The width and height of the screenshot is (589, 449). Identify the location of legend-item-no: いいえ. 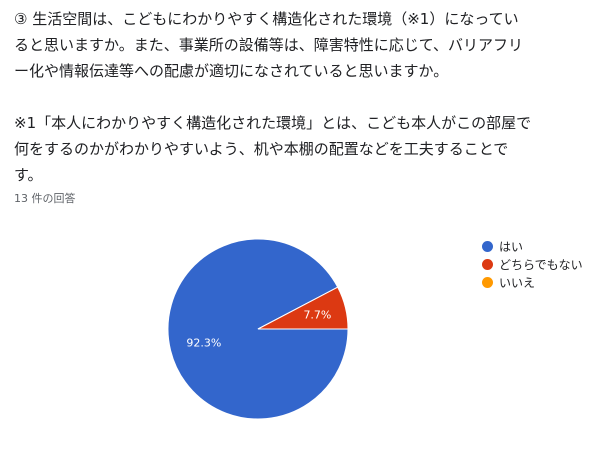
(532, 282).